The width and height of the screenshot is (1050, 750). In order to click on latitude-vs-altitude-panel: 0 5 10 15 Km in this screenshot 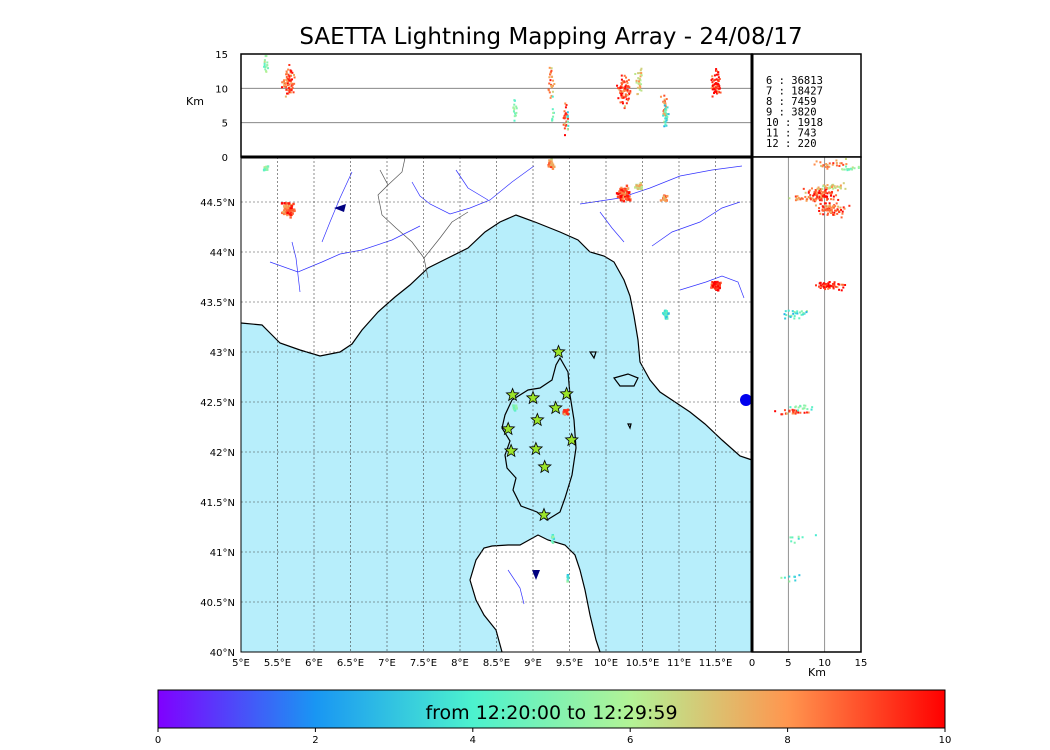, I will do `click(808, 366)`.